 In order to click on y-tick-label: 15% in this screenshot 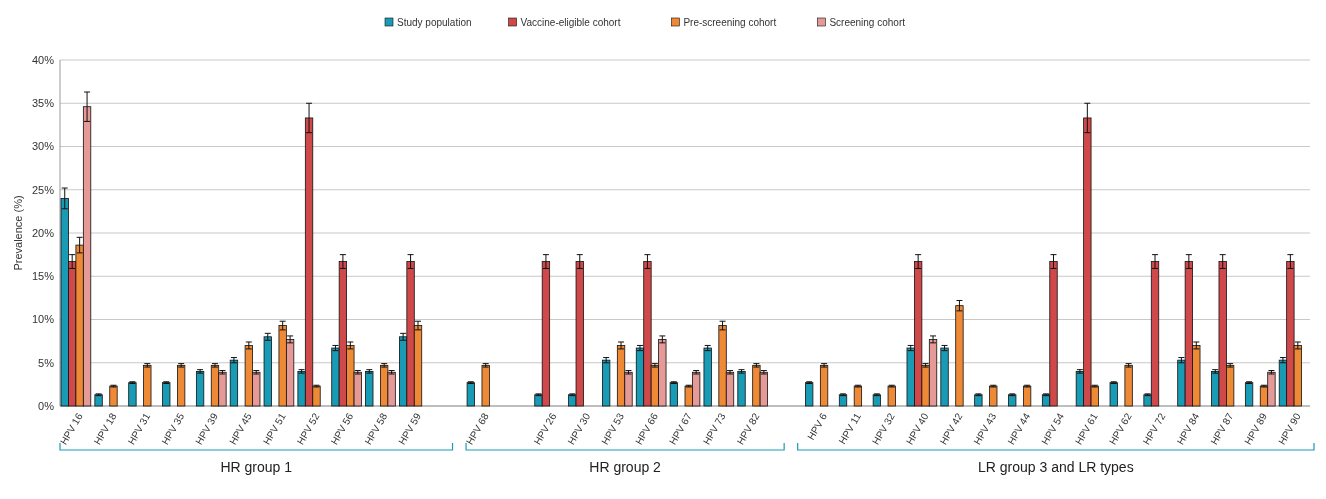, I will do `click(43, 276)`.